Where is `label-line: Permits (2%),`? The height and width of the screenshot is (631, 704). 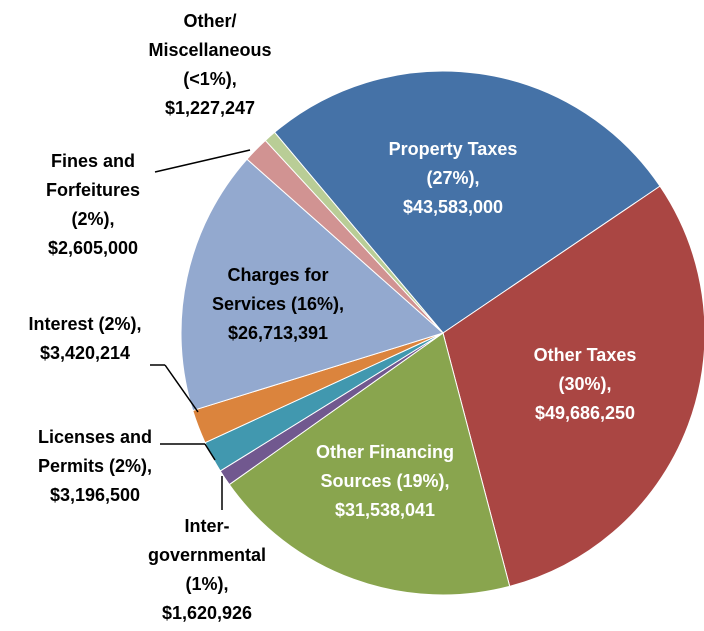 label-line: Permits (2%), is located at coordinates (95, 466).